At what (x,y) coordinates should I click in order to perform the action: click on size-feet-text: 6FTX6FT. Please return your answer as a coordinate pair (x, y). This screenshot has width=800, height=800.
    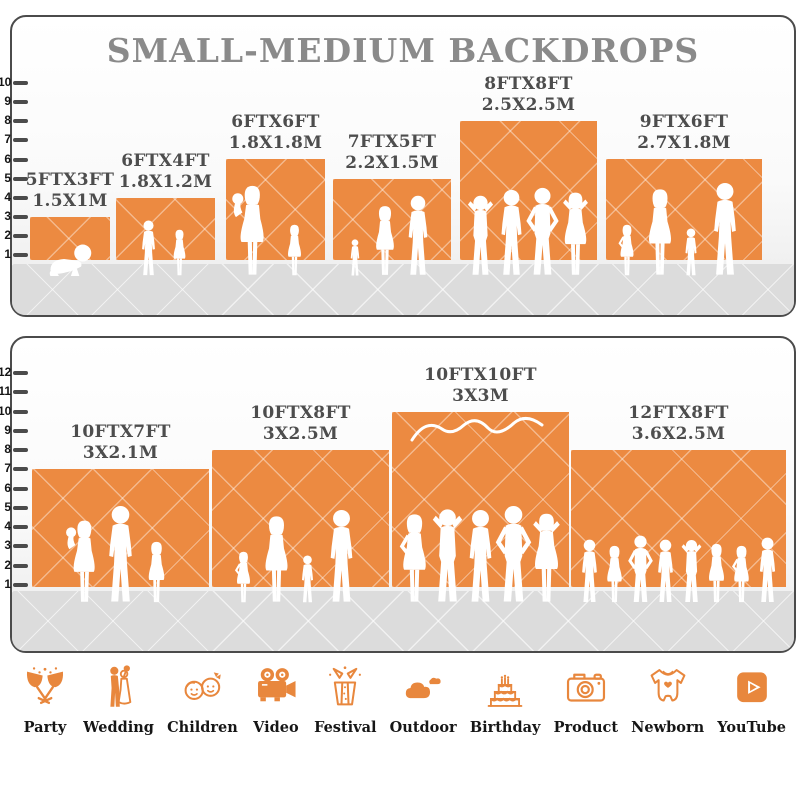
    Looking at the image, I should click on (275, 122).